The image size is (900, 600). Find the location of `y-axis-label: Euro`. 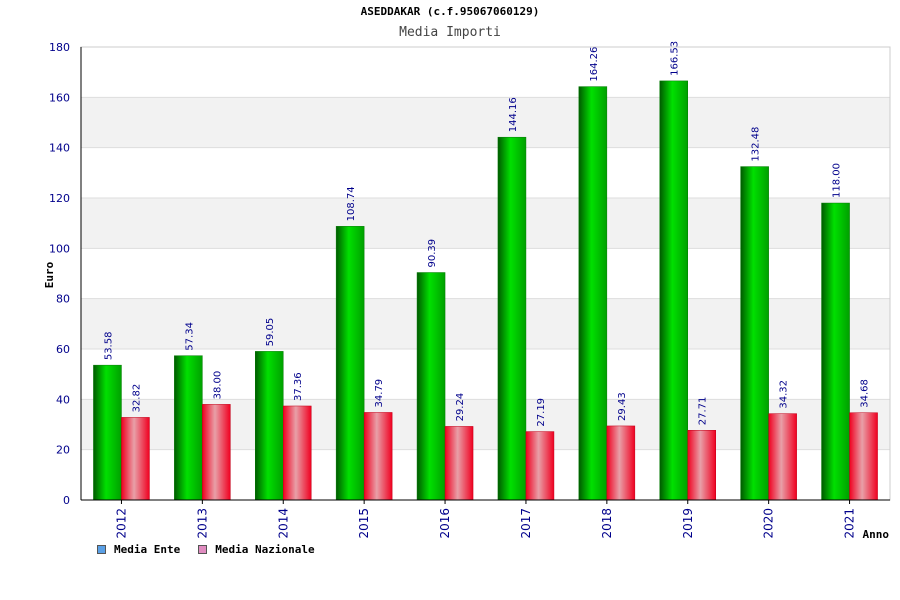

y-axis-label: Euro is located at coordinates (49, 274).